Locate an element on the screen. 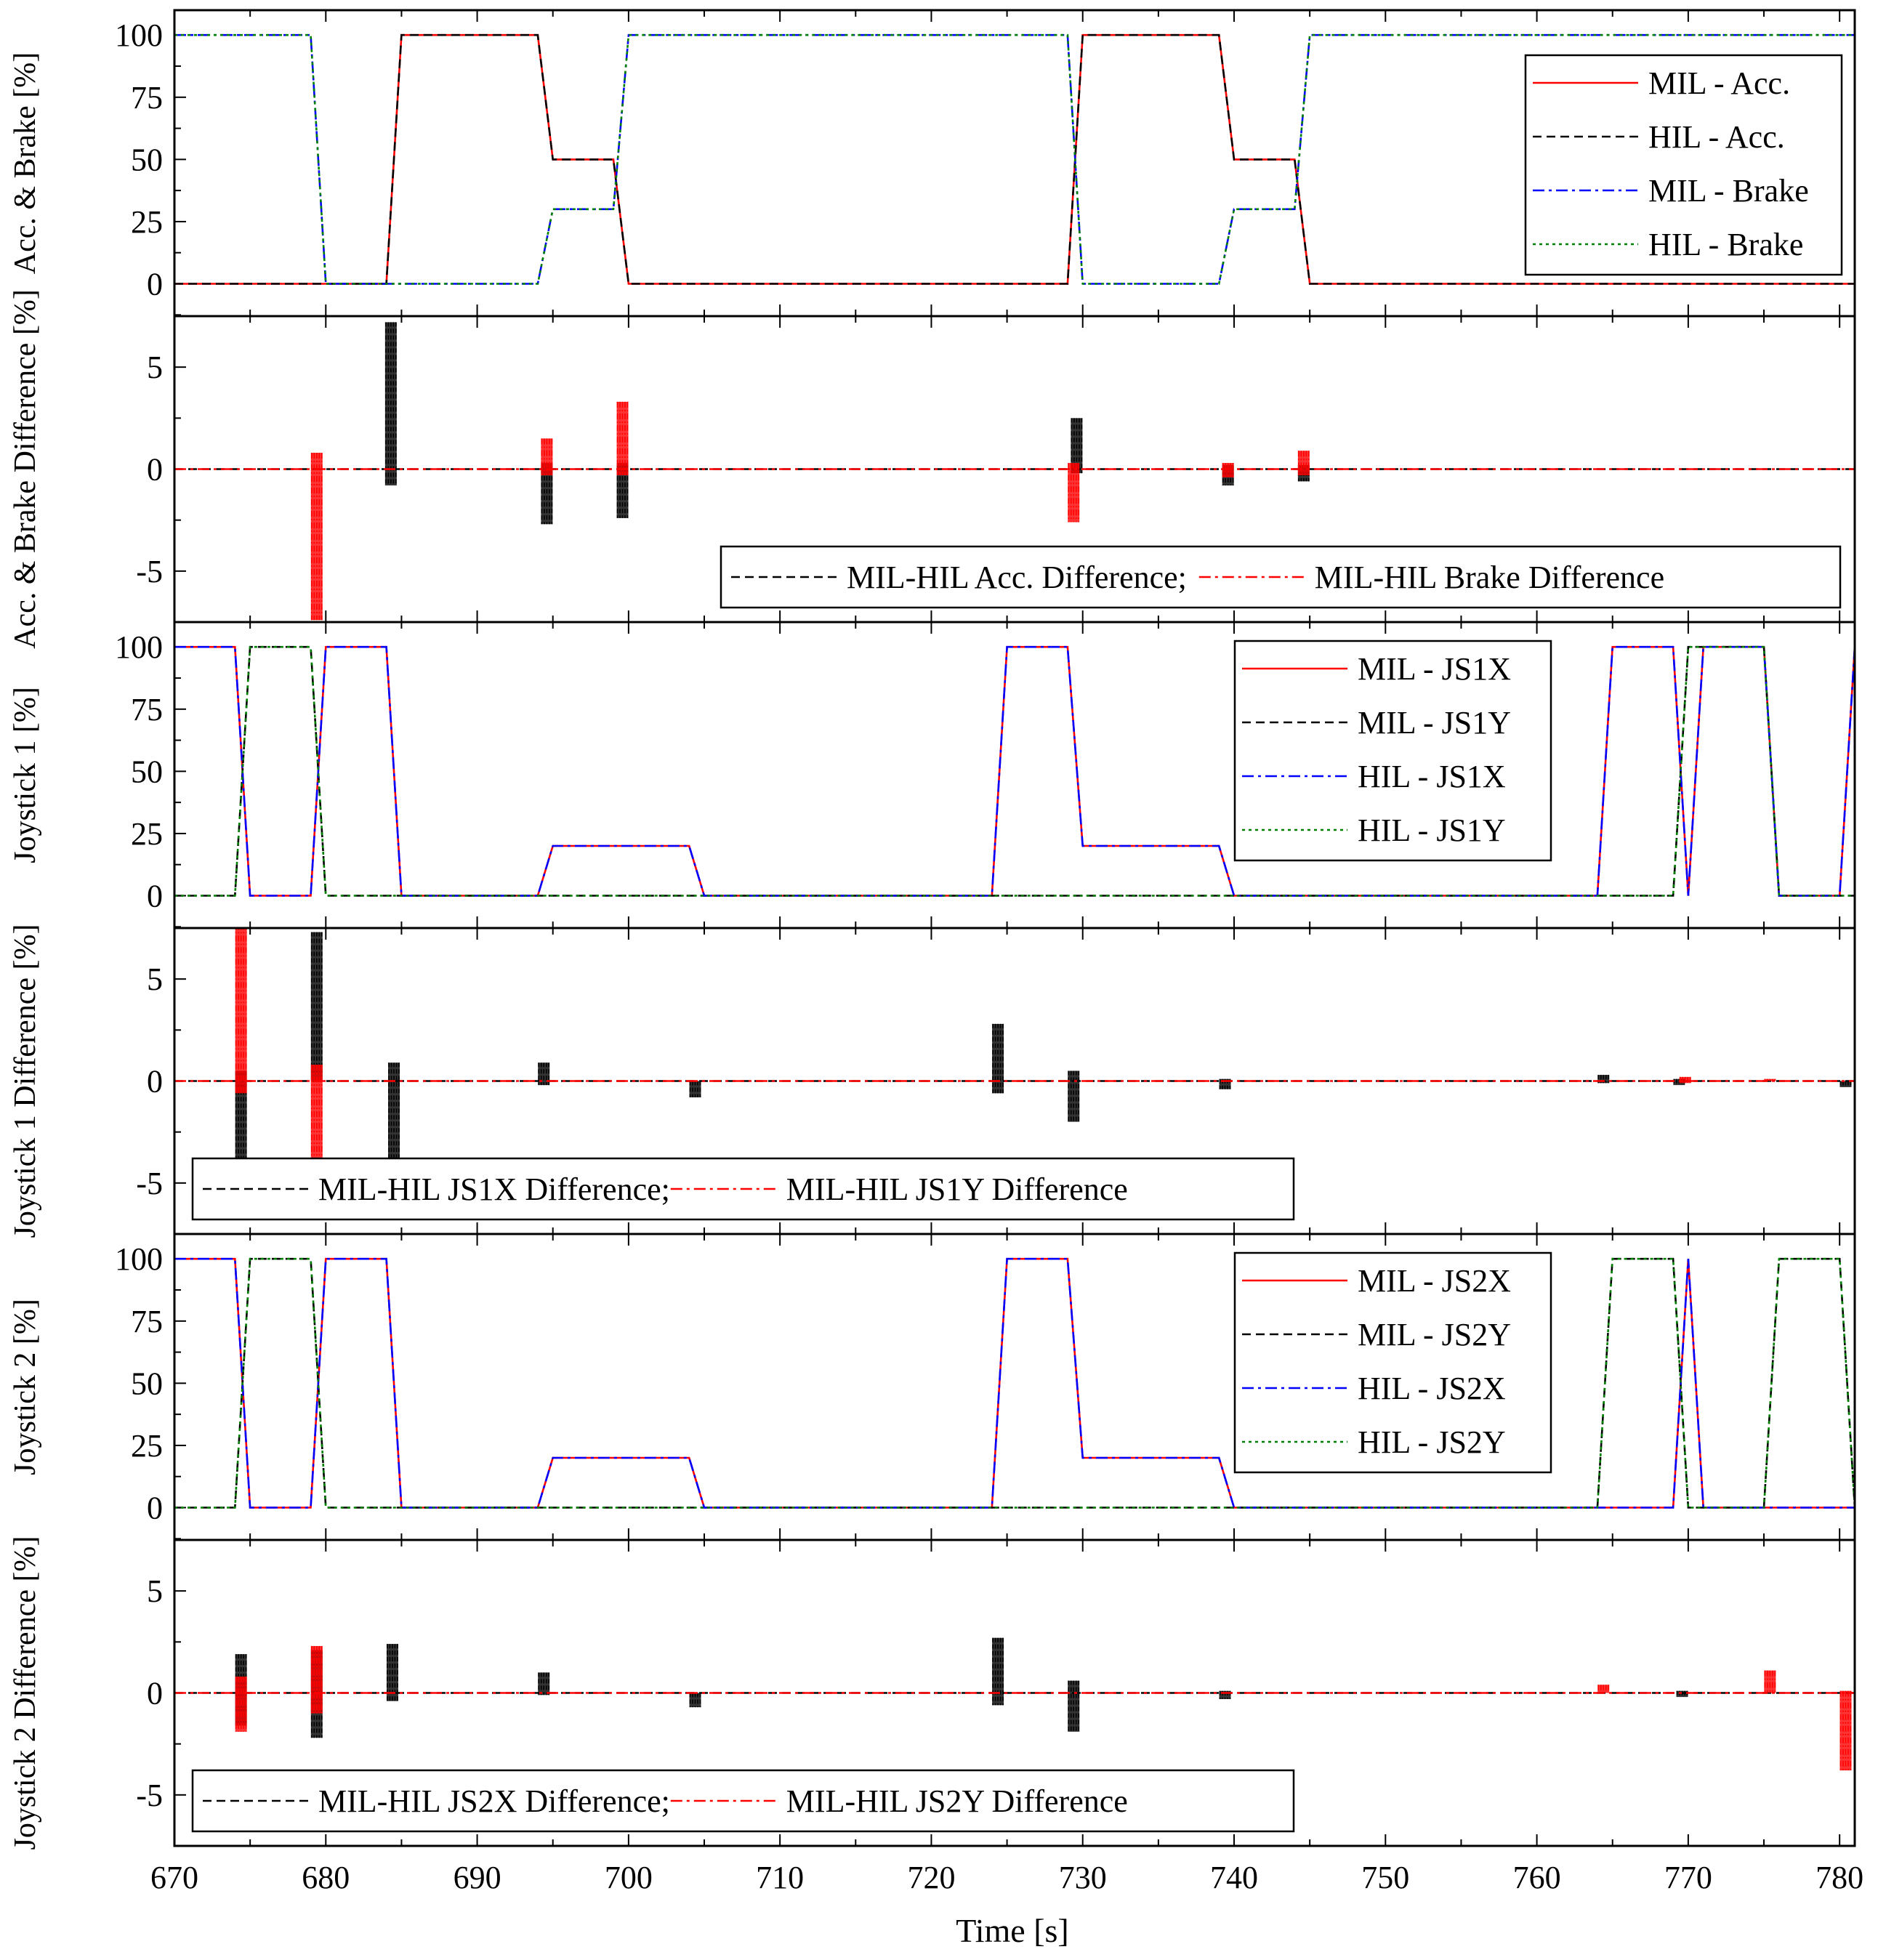  x-tick-label: 700 is located at coordinates (629, 1877).